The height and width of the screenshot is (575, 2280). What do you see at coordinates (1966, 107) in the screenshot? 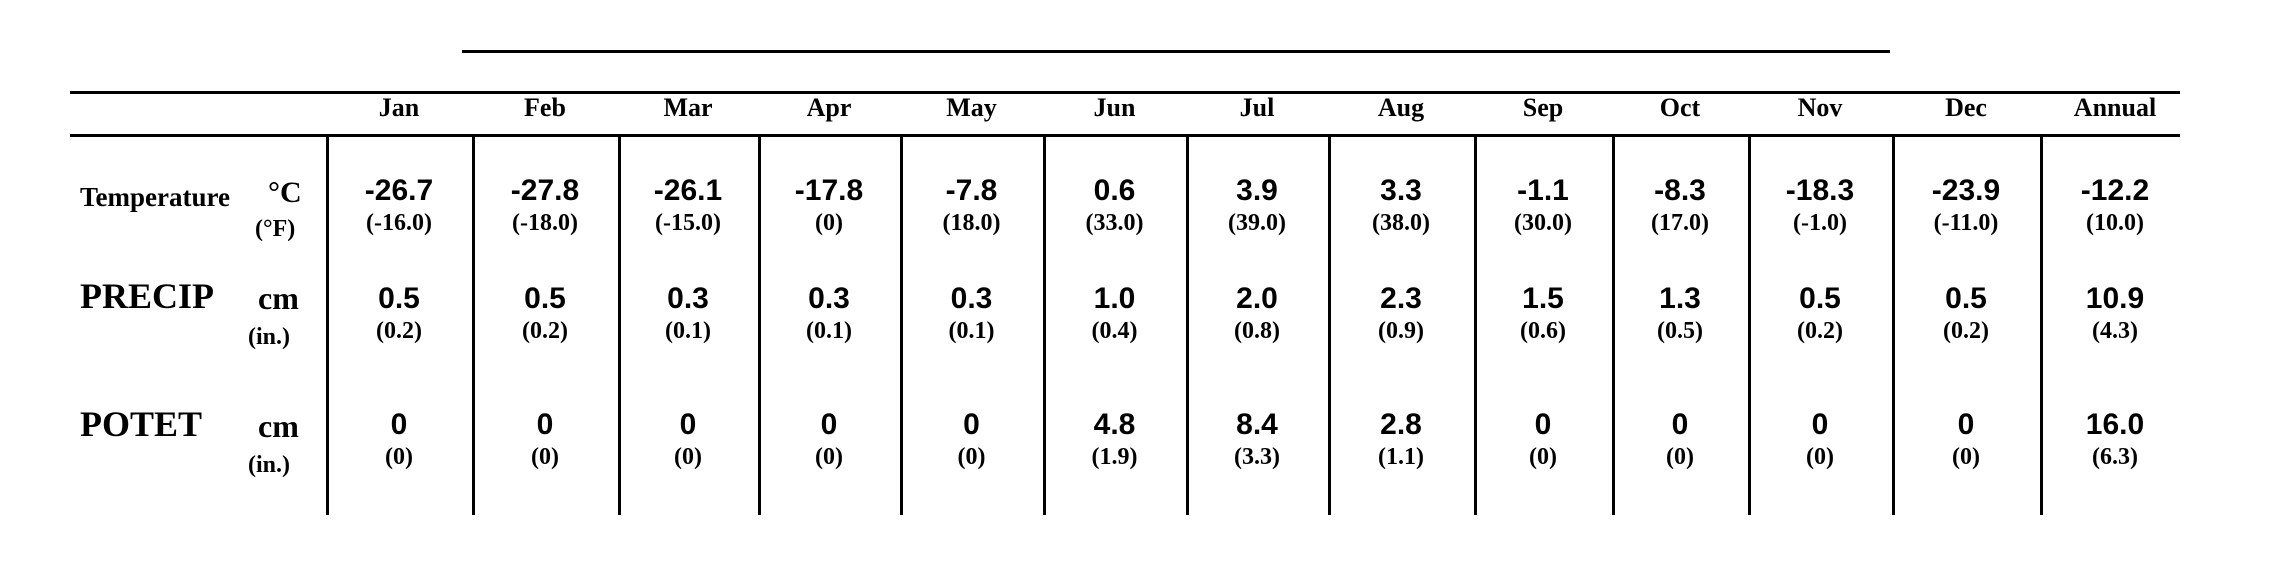
I see `column-header: Dec` at bounding box center [1966, 107].